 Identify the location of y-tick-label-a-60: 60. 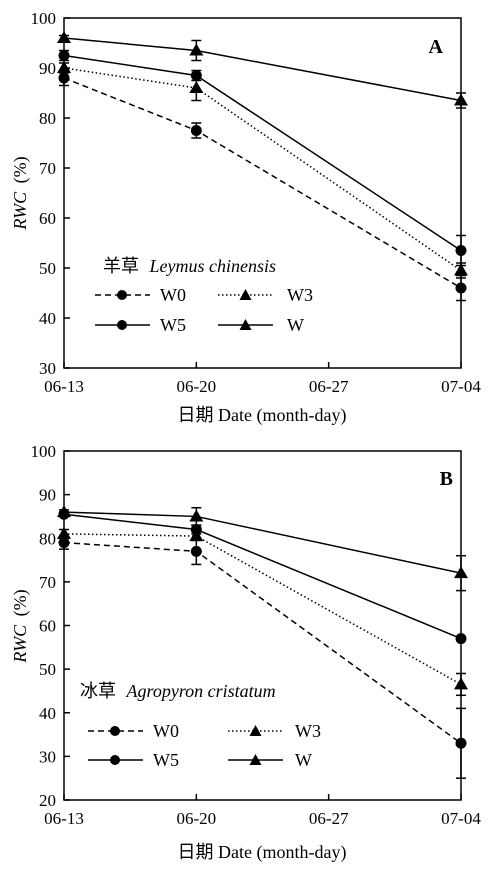
(47, 218).